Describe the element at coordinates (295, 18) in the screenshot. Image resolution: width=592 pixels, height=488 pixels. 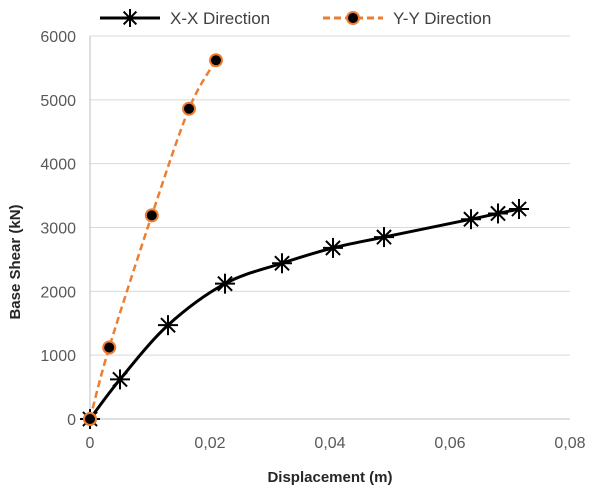
I see `legend: X-X Direction Y-Y Direction` at that location.